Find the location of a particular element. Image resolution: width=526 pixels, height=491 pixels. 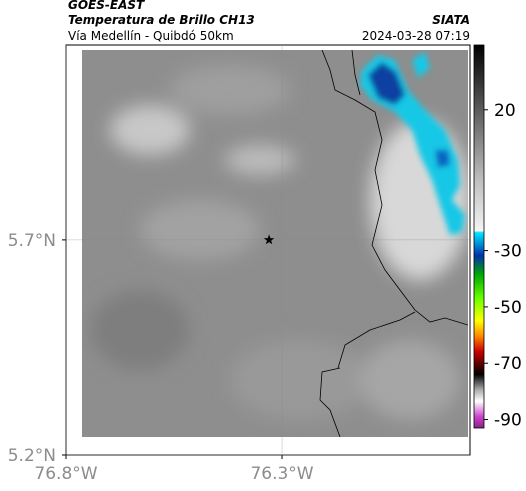

product: Temperatura de Brillo CH13 is located at coordinates (161, 20).